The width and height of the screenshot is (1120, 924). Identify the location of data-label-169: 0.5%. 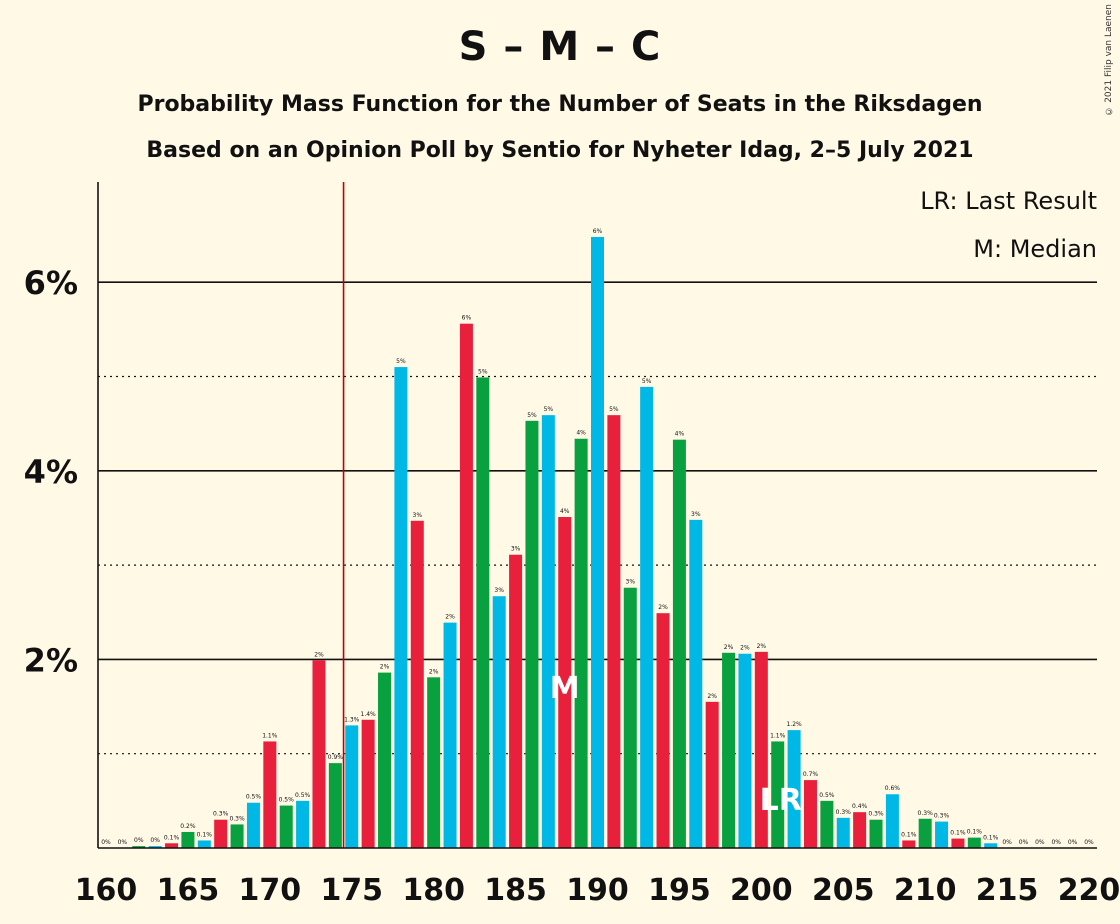
(254, 797).